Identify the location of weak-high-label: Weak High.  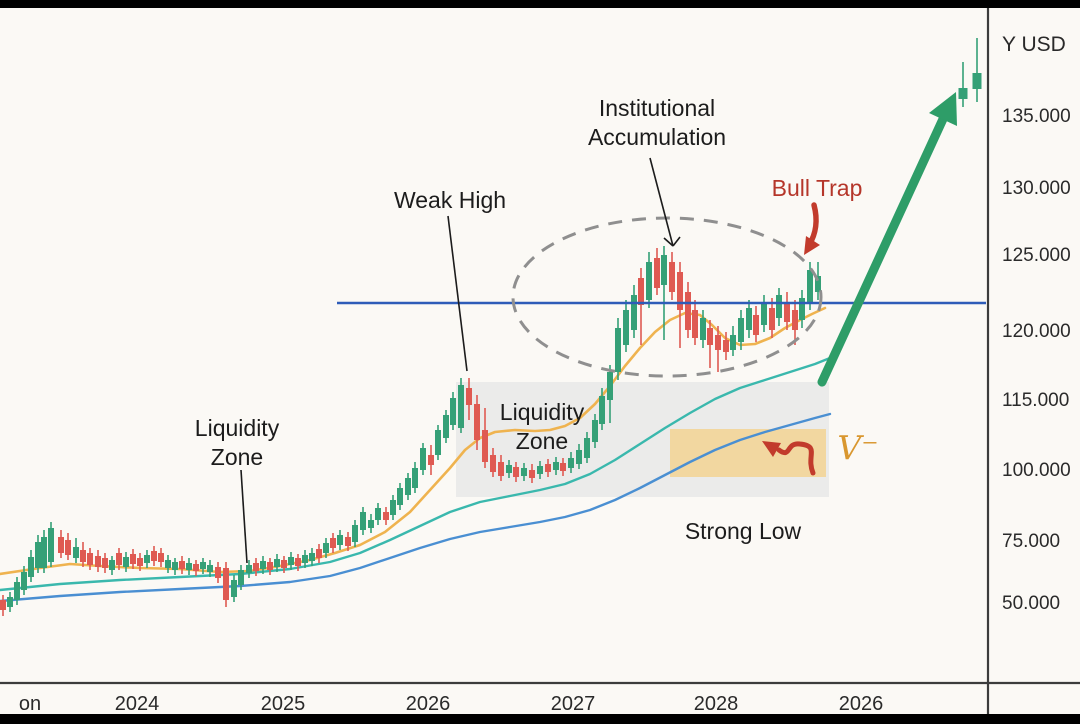
(450, 200).